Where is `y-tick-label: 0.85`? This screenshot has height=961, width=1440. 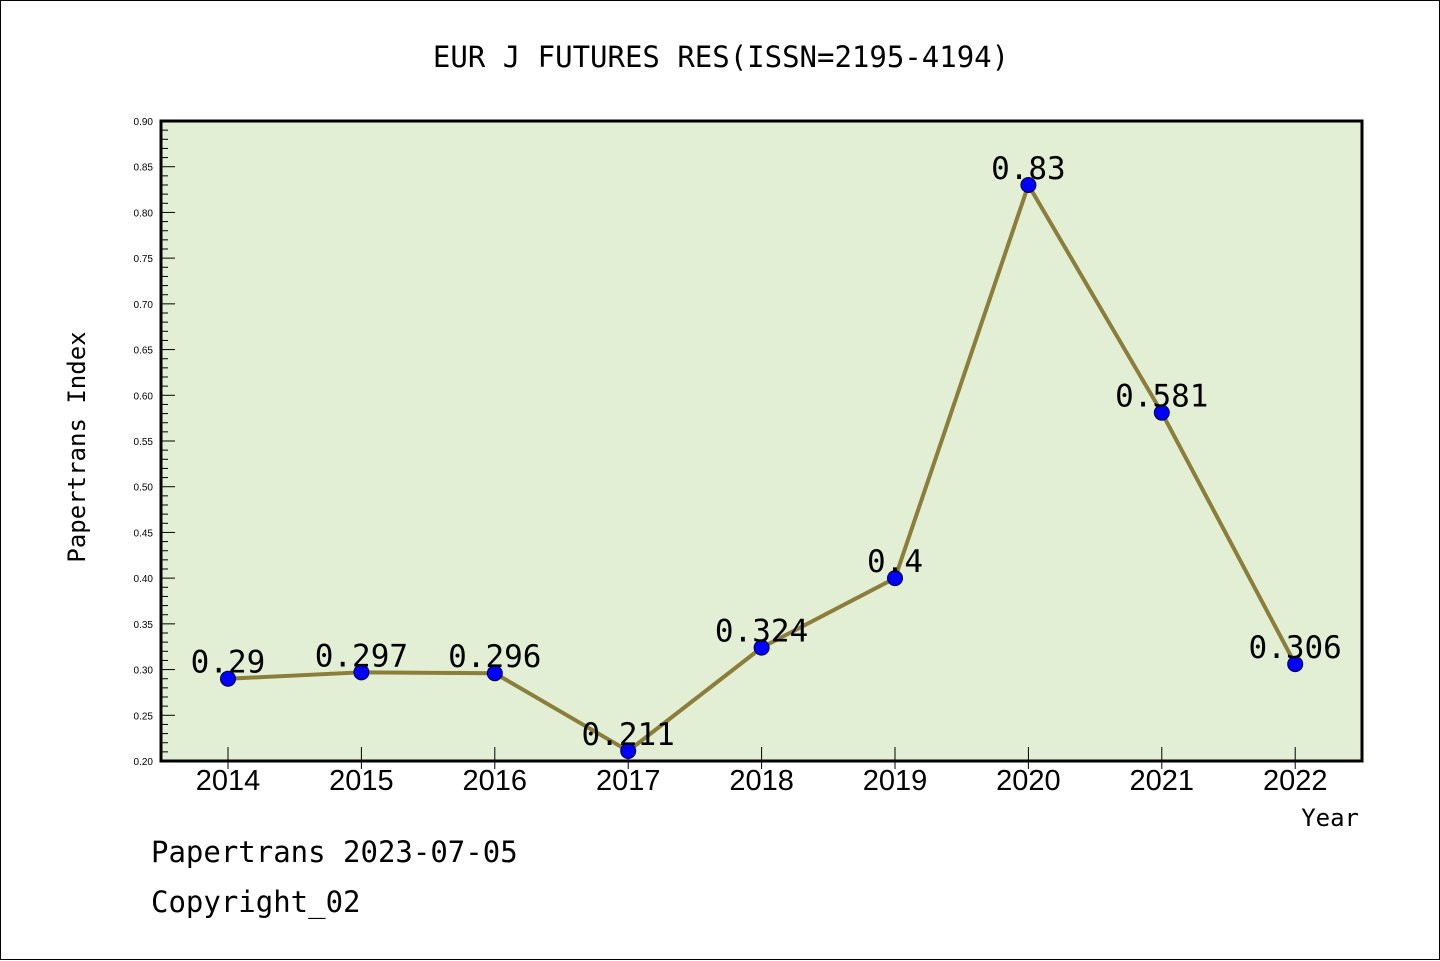
y-tick-label: 0.85 is located at coordinates (144, 168).